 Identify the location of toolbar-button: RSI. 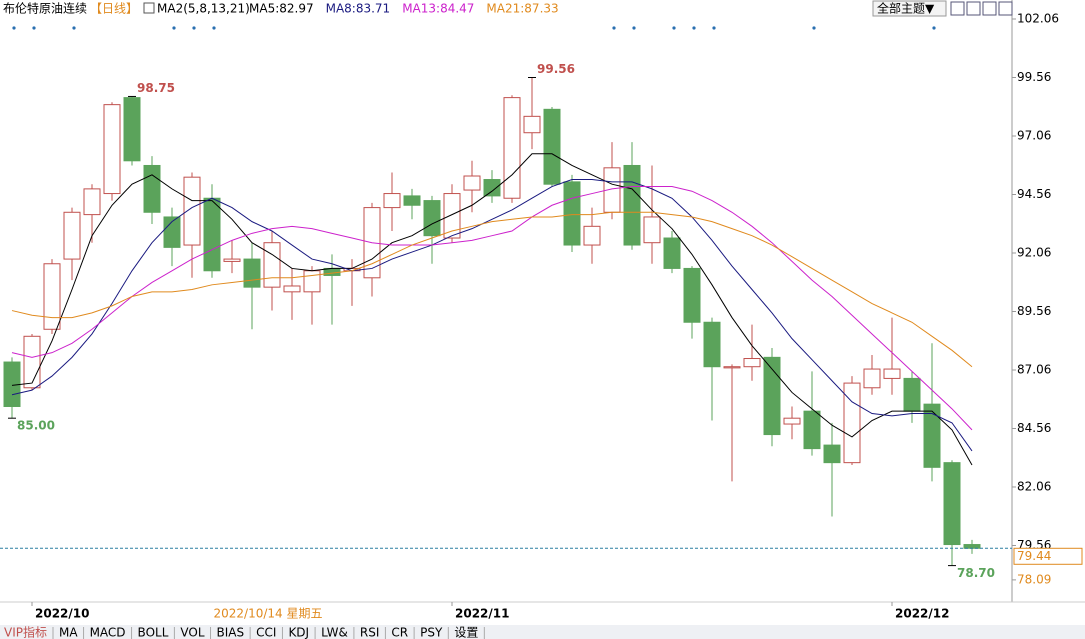
(370, 632).